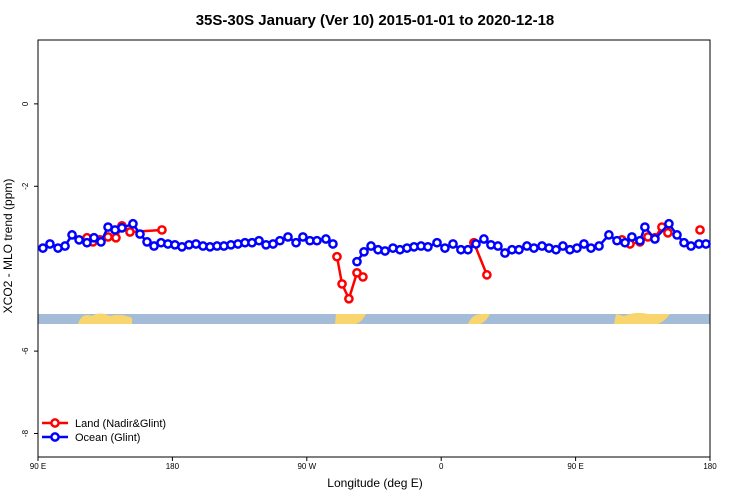  What do you see at coordinates (107, 438) in the screenshot?
I see `legend-label: Ocean (Glint)` at bounding box center [107, 438].